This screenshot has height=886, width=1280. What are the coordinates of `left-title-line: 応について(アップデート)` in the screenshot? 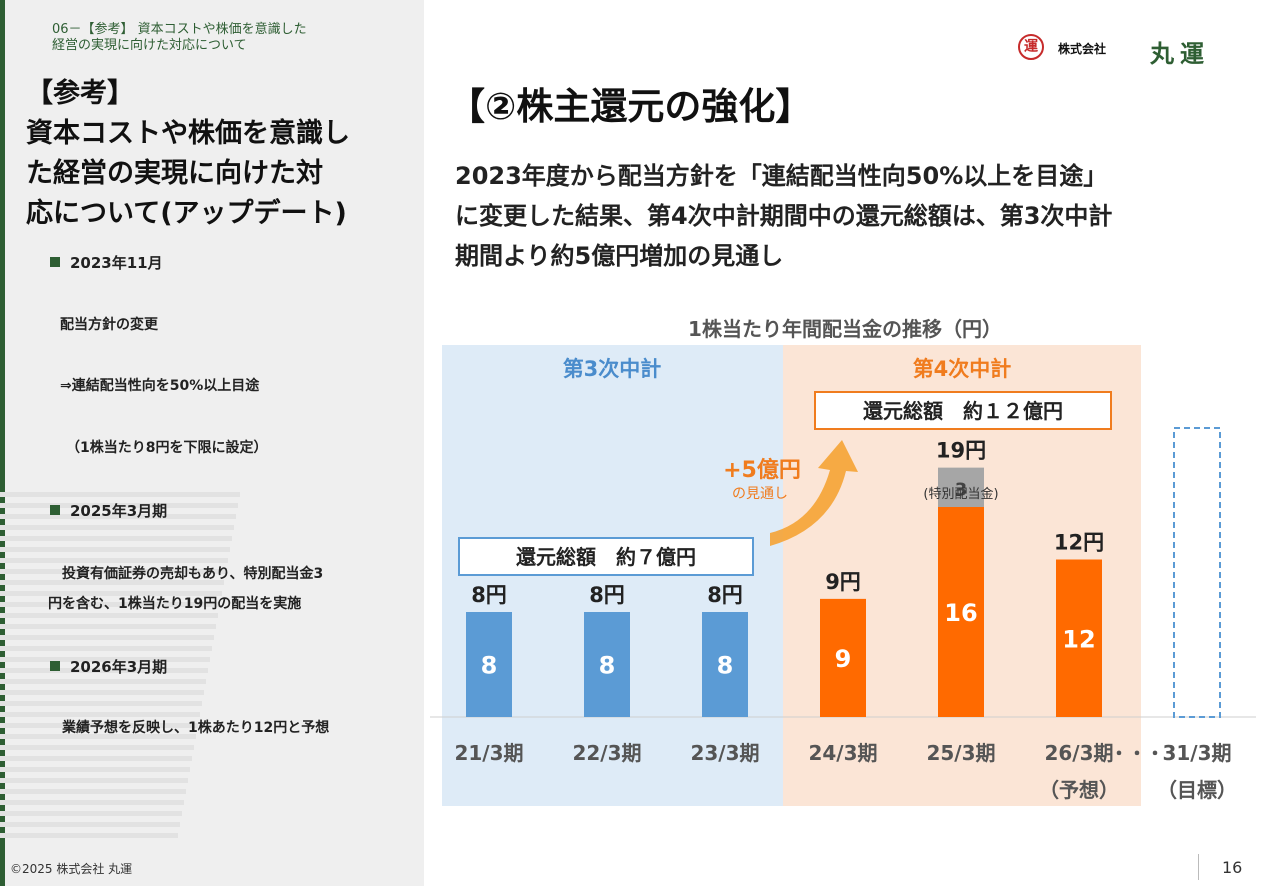 It's located at (186, 213).